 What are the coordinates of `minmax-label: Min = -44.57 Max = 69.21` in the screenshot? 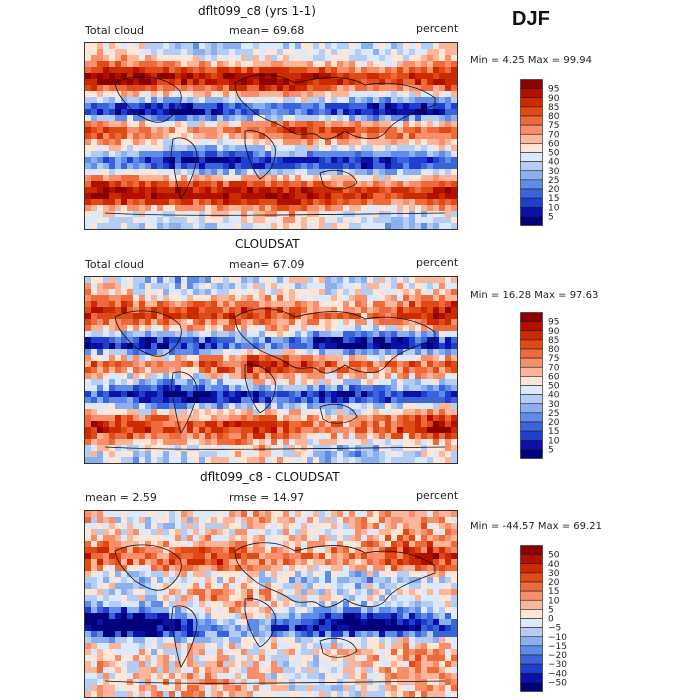 It's located at (536, 526).